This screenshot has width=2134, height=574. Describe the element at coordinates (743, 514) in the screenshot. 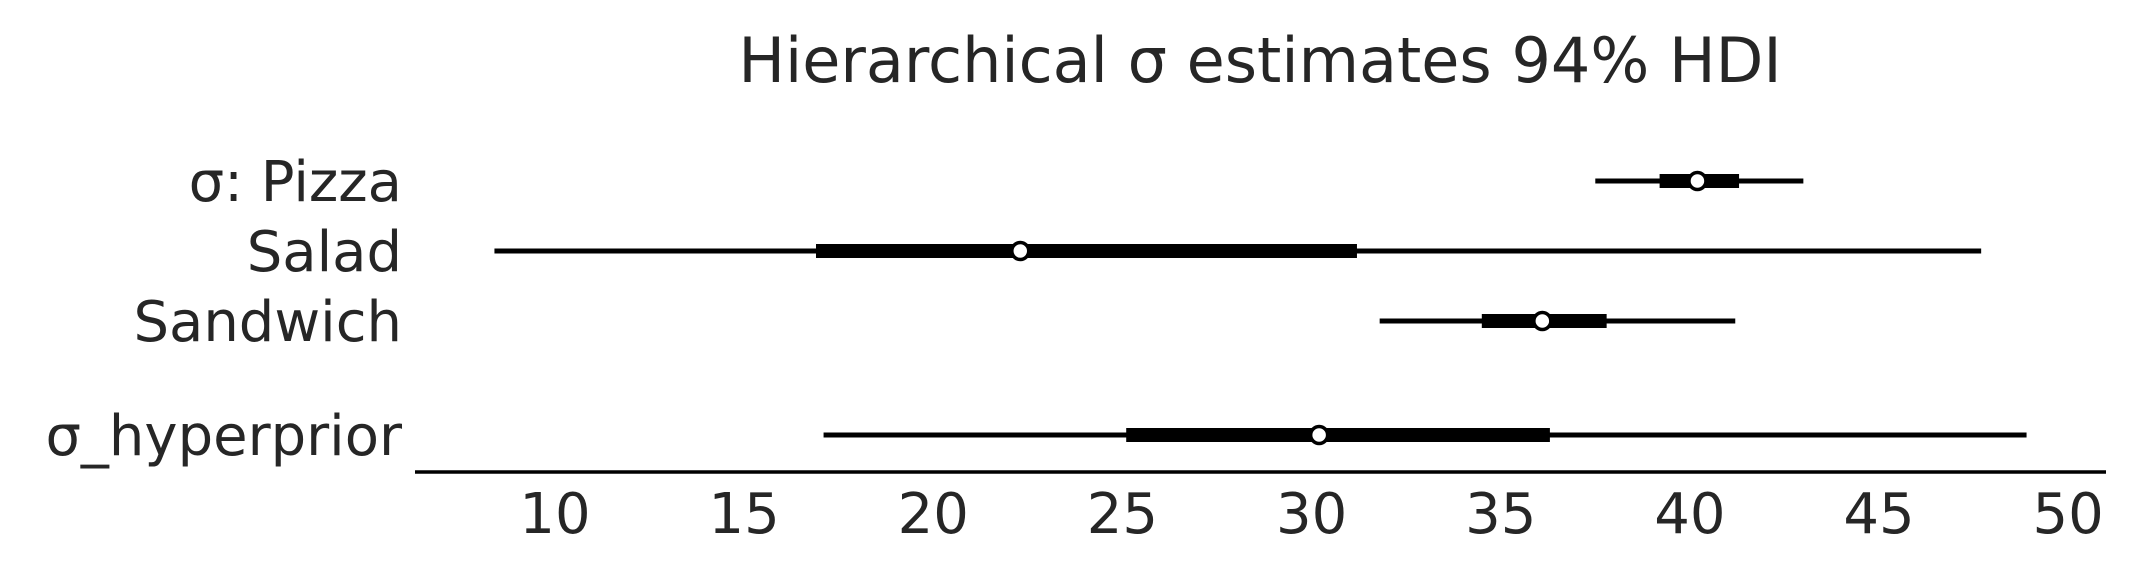

I see `x-tick-label: 15` at that location.